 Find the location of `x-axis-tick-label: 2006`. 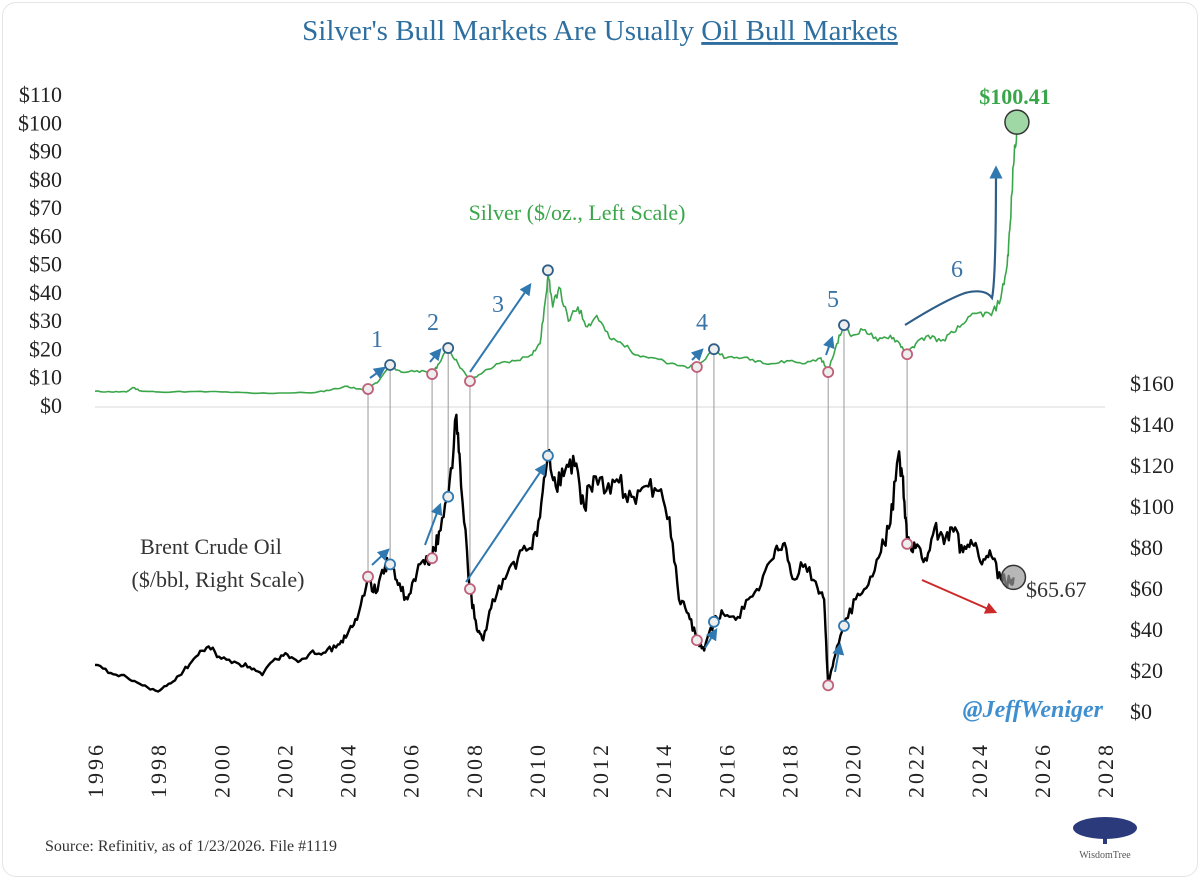

x-axis-tick-label: 2006 is located at coordinates (411, 770).